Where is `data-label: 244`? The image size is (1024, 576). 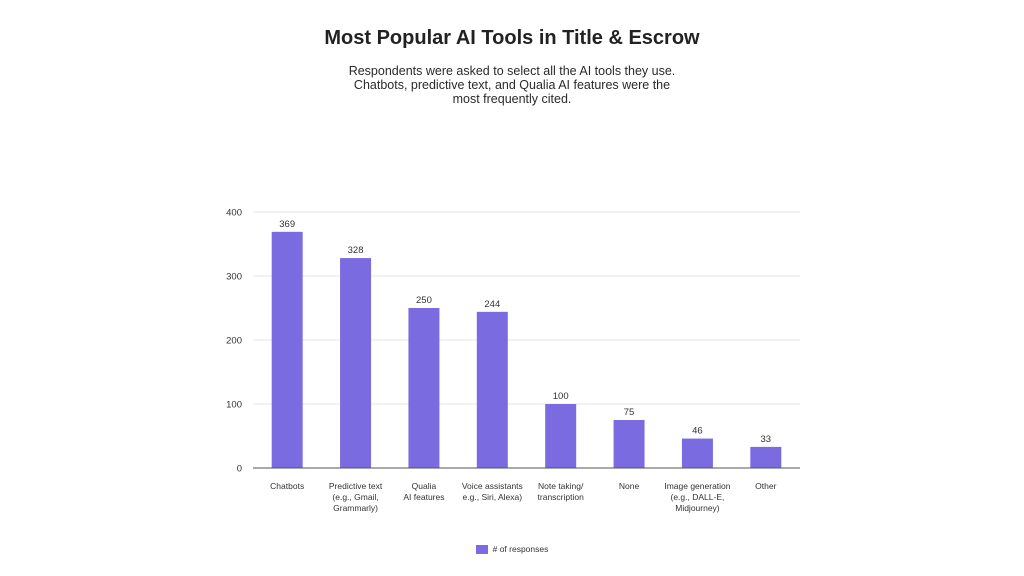 data-label: 244 is located at coordinates (492, 304).